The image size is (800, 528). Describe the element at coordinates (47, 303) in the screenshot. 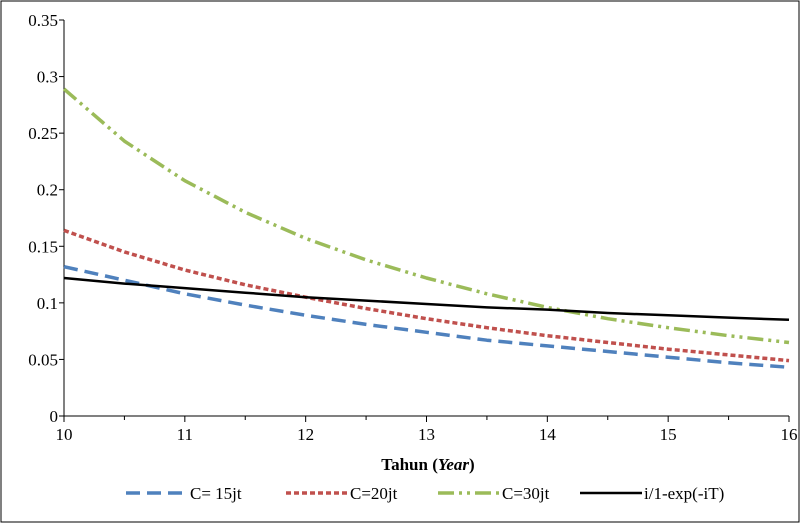

I see `y-tick-label: 0.1` at that location.